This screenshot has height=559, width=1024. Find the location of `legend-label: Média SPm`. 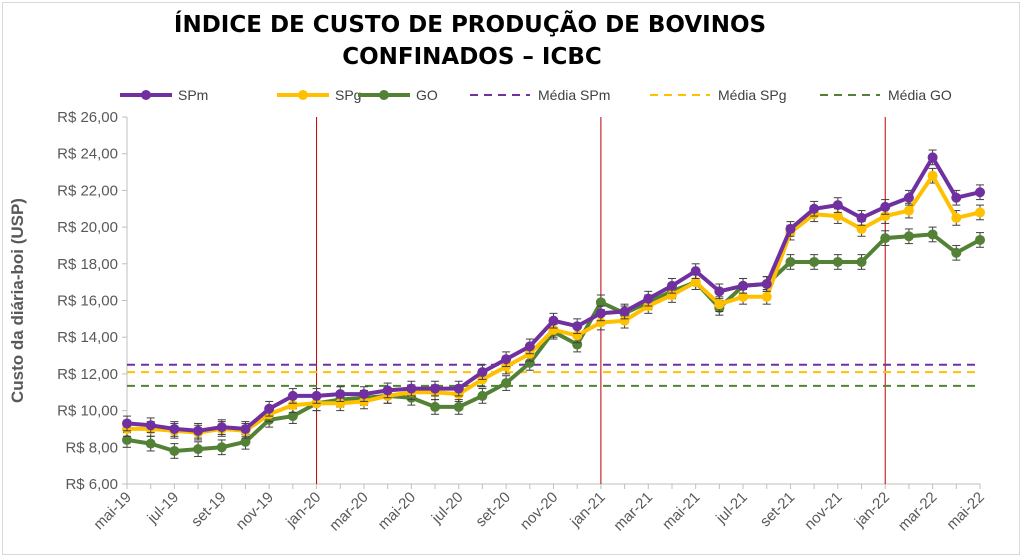

legend-label: Média SPm is located at coordinates (574, 95).